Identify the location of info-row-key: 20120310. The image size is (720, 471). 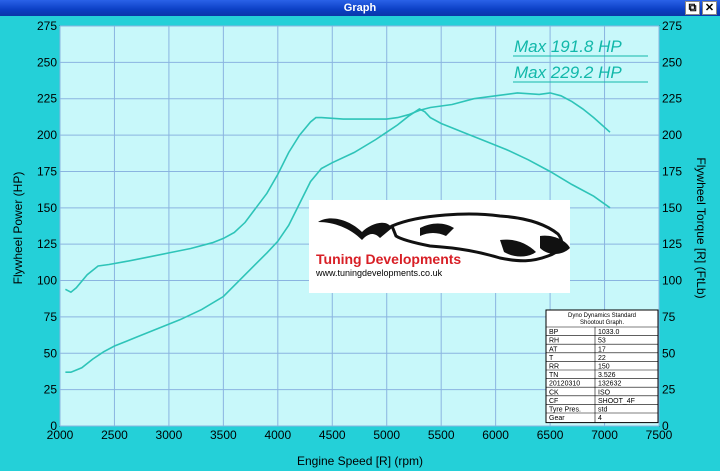
(564, 384).